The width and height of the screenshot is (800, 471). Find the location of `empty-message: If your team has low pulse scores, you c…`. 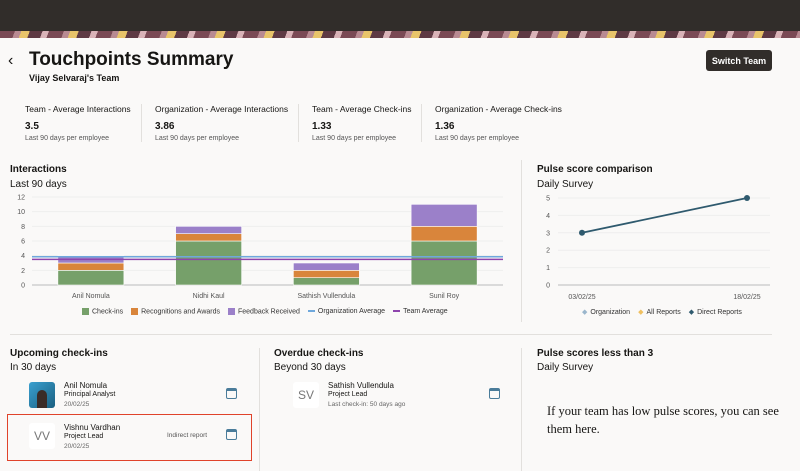

empty-message: If your team has low pulse scores, you c… is located at coordinates (663, 420).